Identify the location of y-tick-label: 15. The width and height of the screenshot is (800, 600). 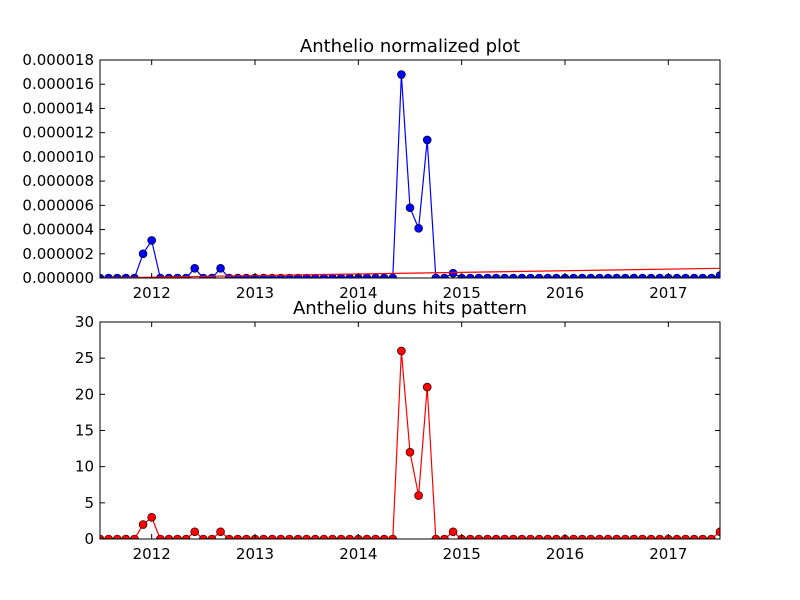
(84, 431).